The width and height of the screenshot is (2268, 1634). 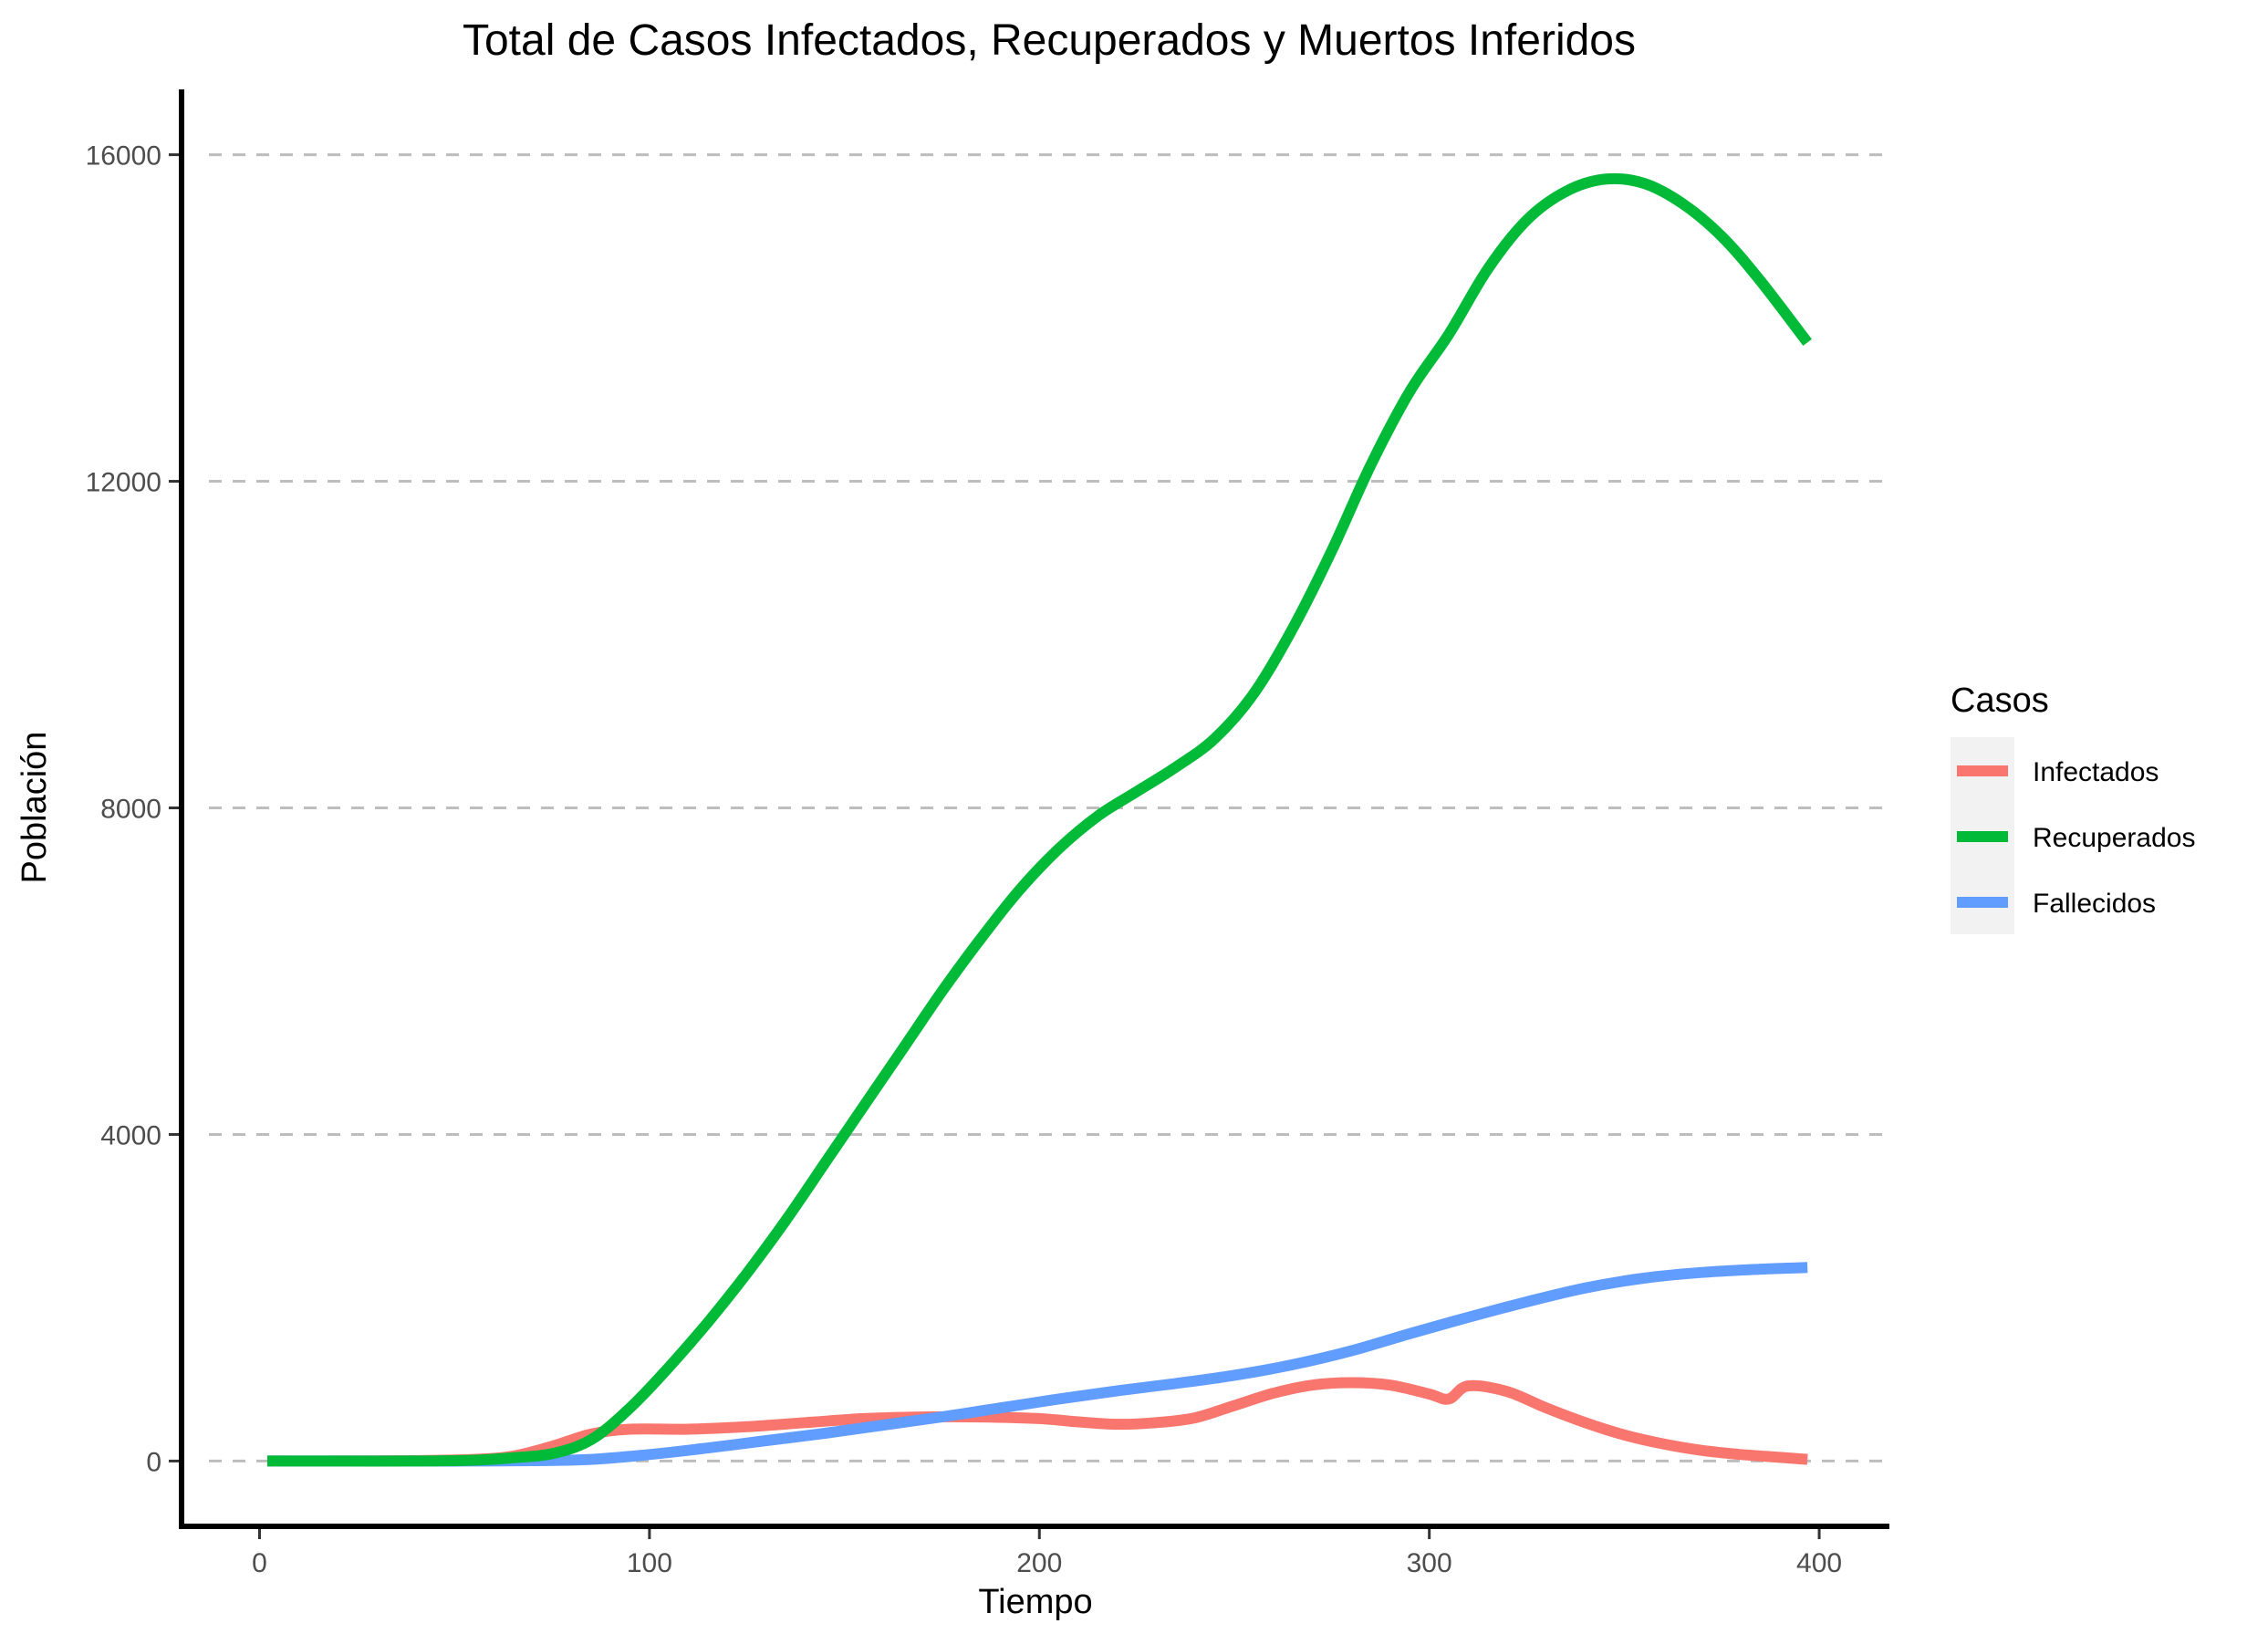 What do you see at coordinates (2096, 772) in the screenshot?
I see `legend-label-infectados: Infectados` at bounding box center [2096, 772].